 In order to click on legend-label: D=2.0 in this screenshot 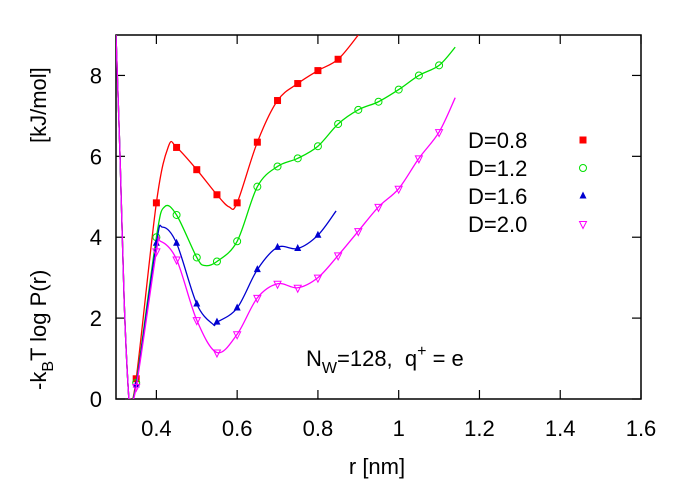, I will do `click(497, 224)`.